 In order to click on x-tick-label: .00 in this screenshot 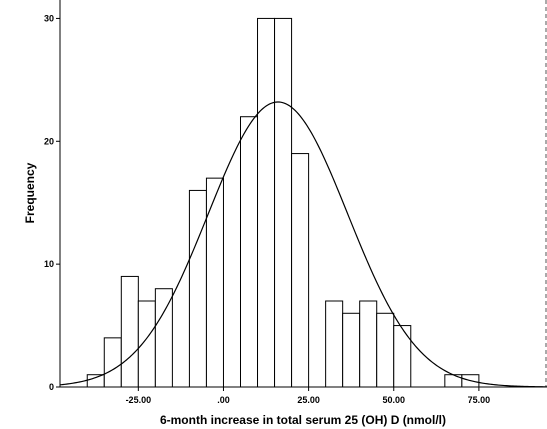, I will do `click(223, 400)`.